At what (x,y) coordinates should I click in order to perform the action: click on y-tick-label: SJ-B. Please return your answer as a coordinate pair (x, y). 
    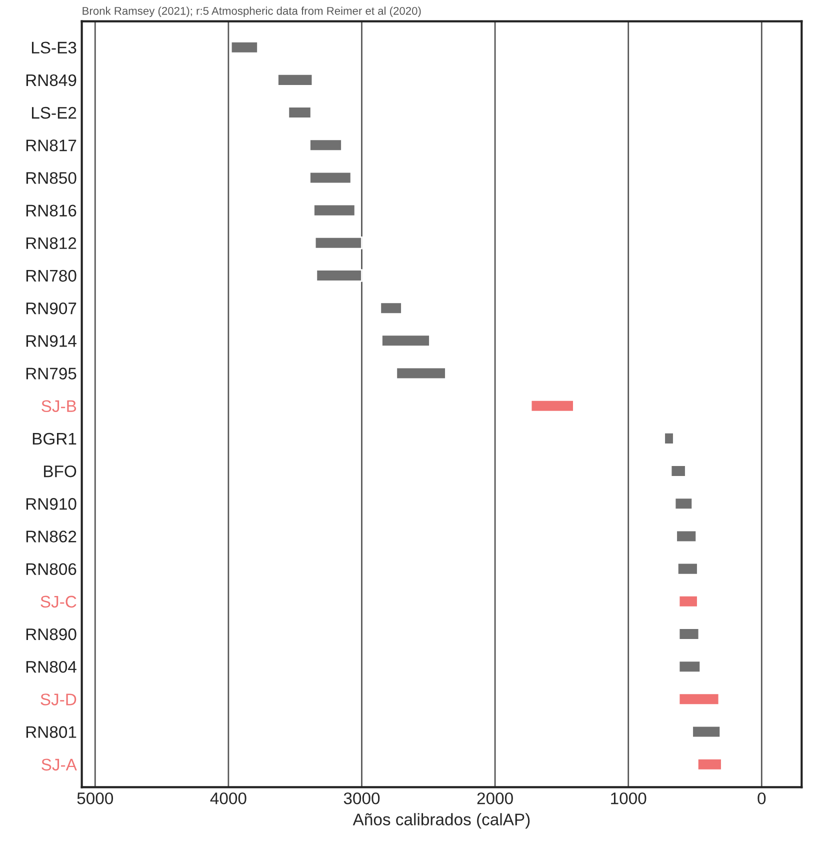
    Looking at the image, I should click on (59, 406).